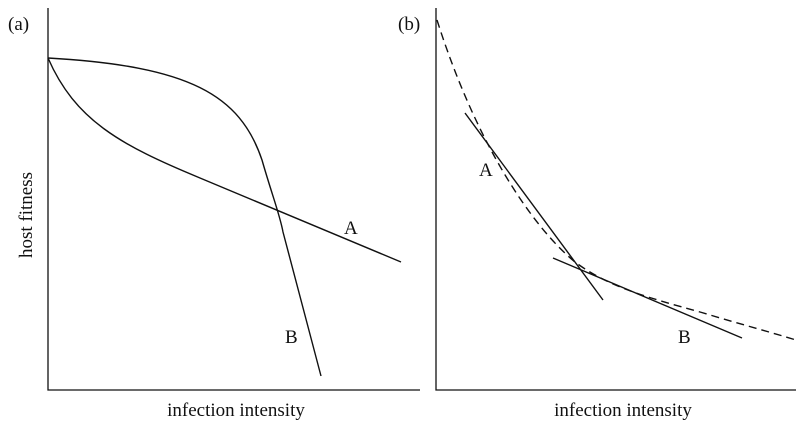  Describe the element at coordinates (26, 215) in the screenshot. I see `y-axis-label: host fitness` at that location.